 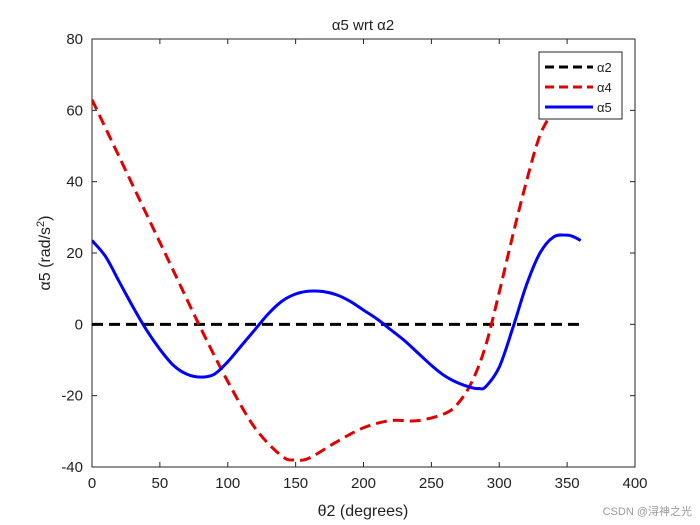 What do you see at coordinates (45, 218) in the screenshot?
I see `y-axis-label-close: )` at bounding box center [45, 218].